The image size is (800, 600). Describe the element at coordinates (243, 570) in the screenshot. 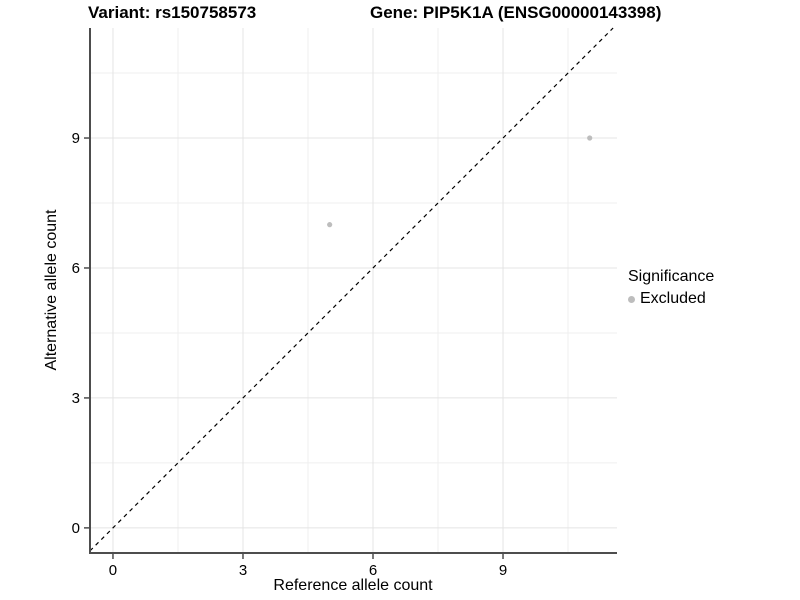

I see `x-tick-label: 3` at that location.